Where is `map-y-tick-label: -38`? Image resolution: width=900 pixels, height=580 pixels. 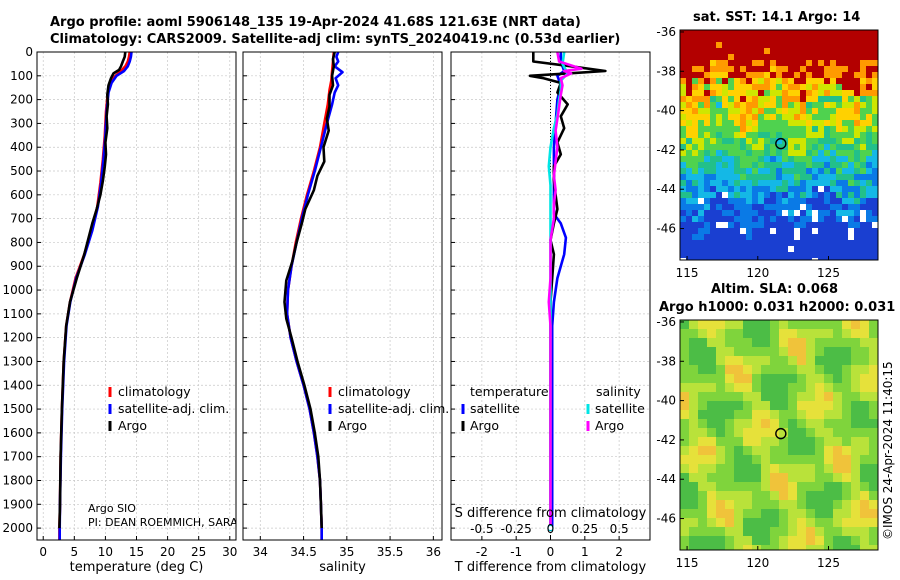
map-y-tick-label: -38 is located at coordinates (666, 71).